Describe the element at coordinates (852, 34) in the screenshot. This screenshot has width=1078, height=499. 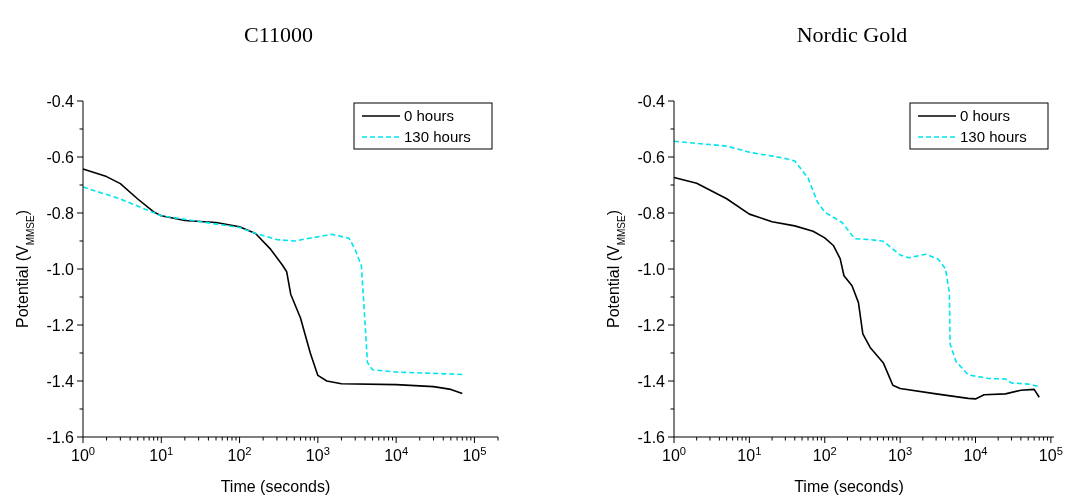
I see `chart-title: Nordic Gold` at that location.